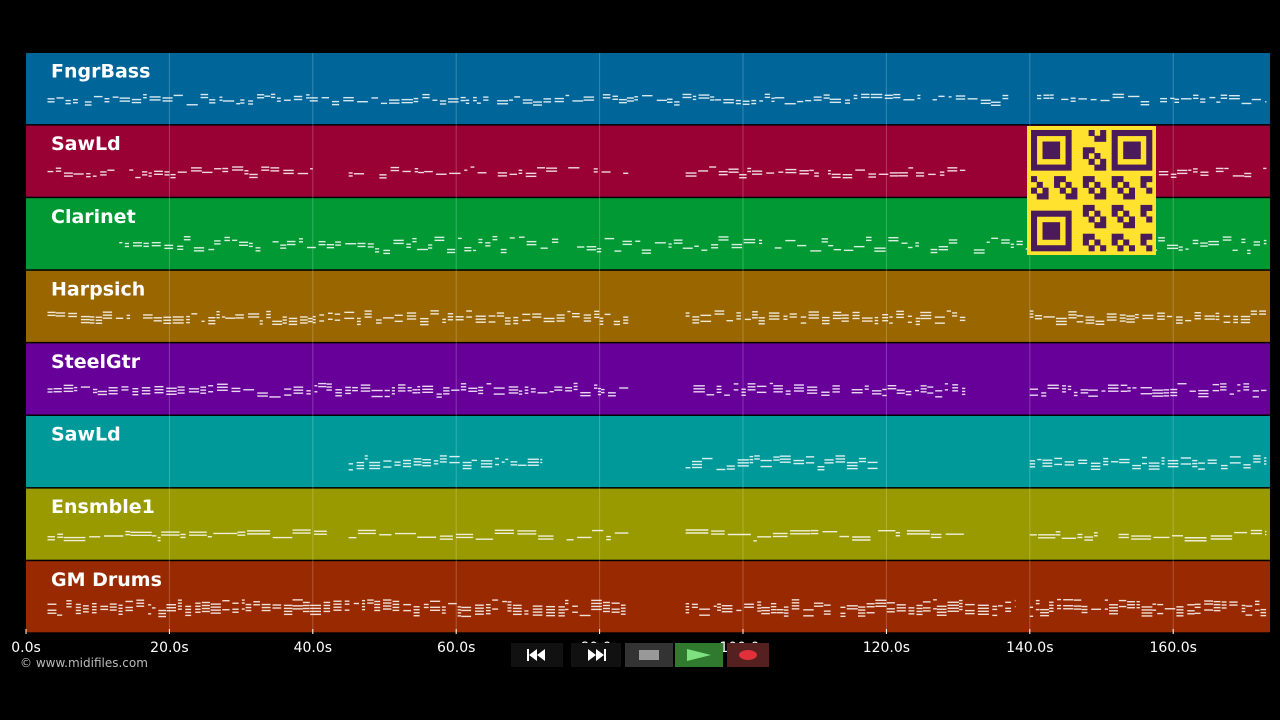 The width and height of the screenshot is (1280, 720). I want to click on record-button, so click(748, 655).